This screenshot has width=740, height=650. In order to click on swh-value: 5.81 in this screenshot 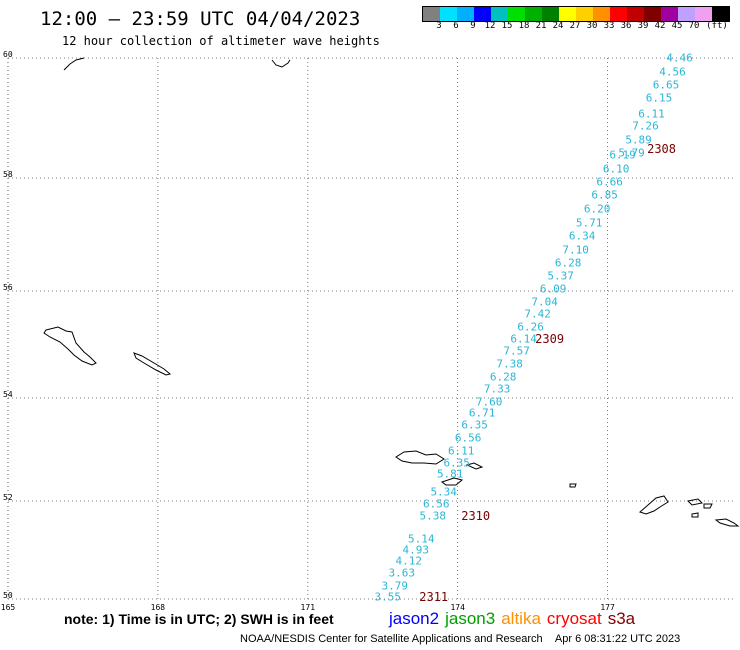, I will do `click(450, 474)`.